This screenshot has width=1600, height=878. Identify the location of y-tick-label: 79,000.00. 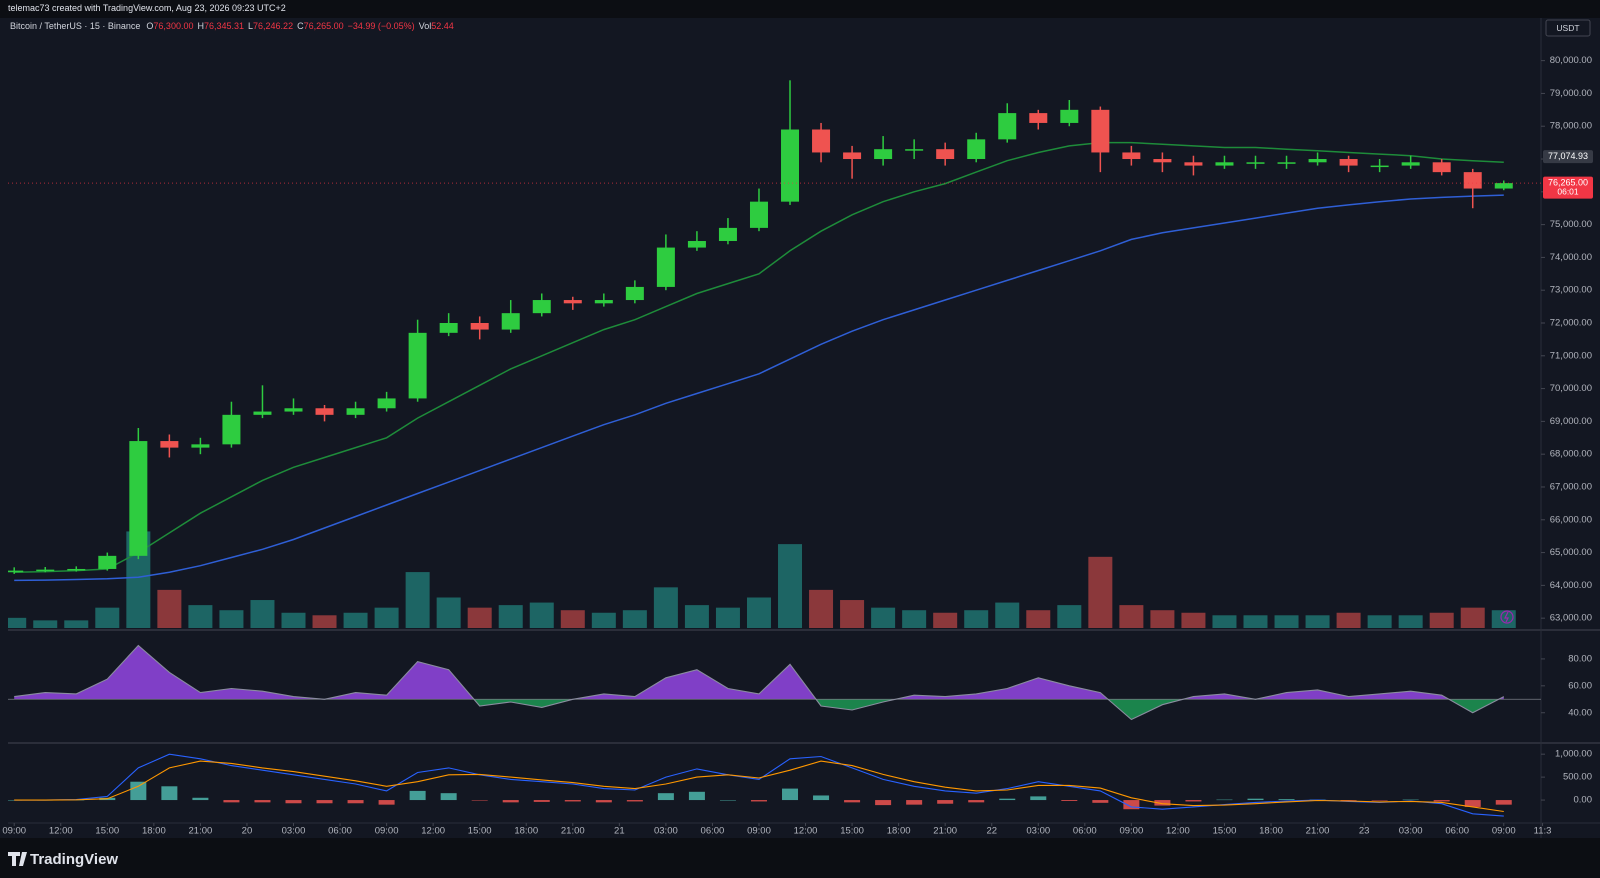
(1571, 93).